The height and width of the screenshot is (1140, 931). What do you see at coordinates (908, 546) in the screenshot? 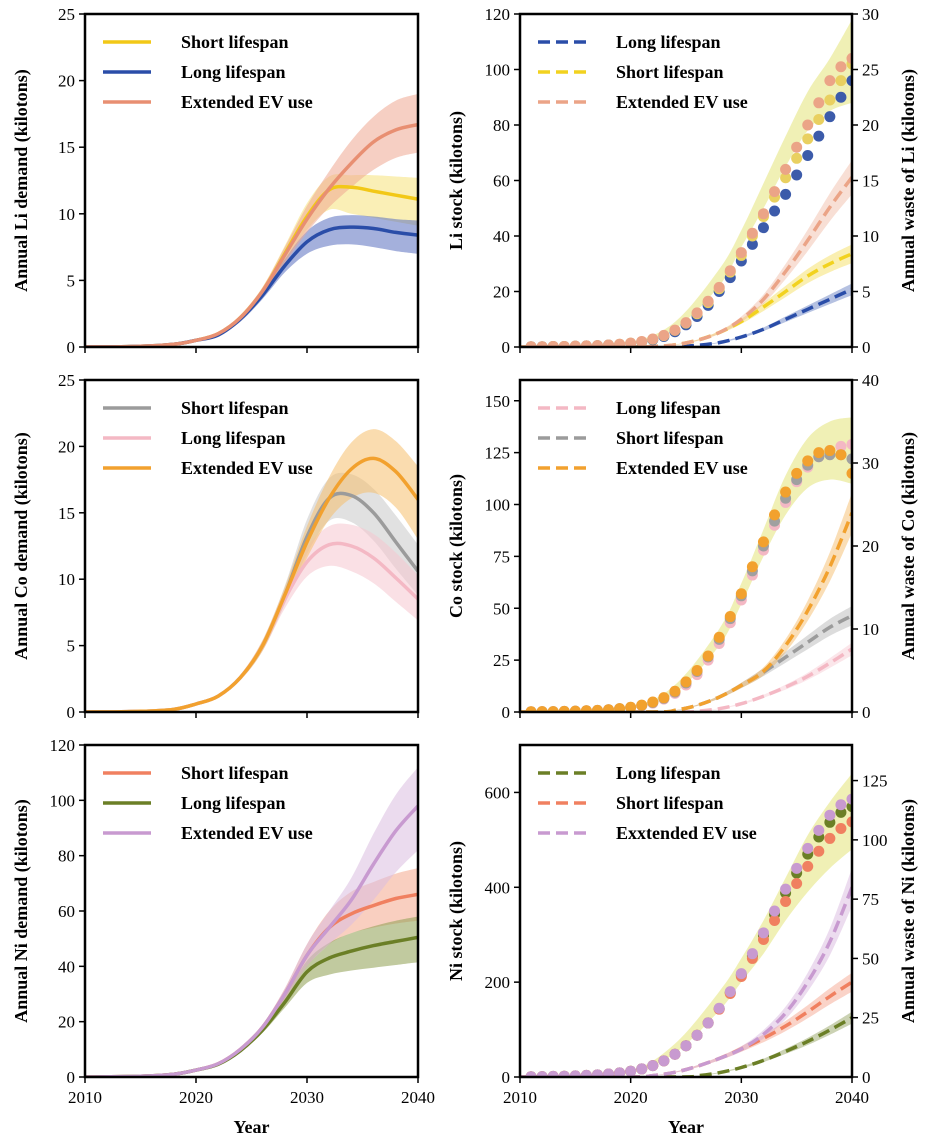
I see `y2-axis-label: Annual waste of Co (kilotons)` at bounding box center [908, 546].